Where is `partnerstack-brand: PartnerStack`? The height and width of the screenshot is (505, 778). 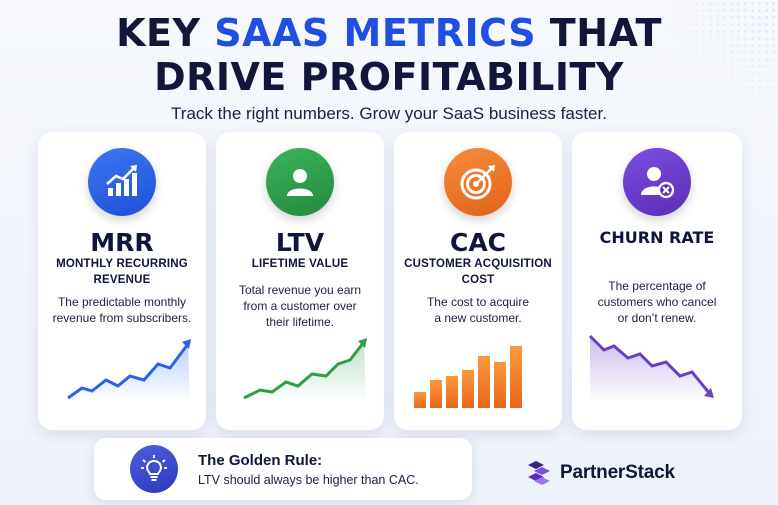 partnerstack-brand: PartnerStack is located at coordinates (601, 473).